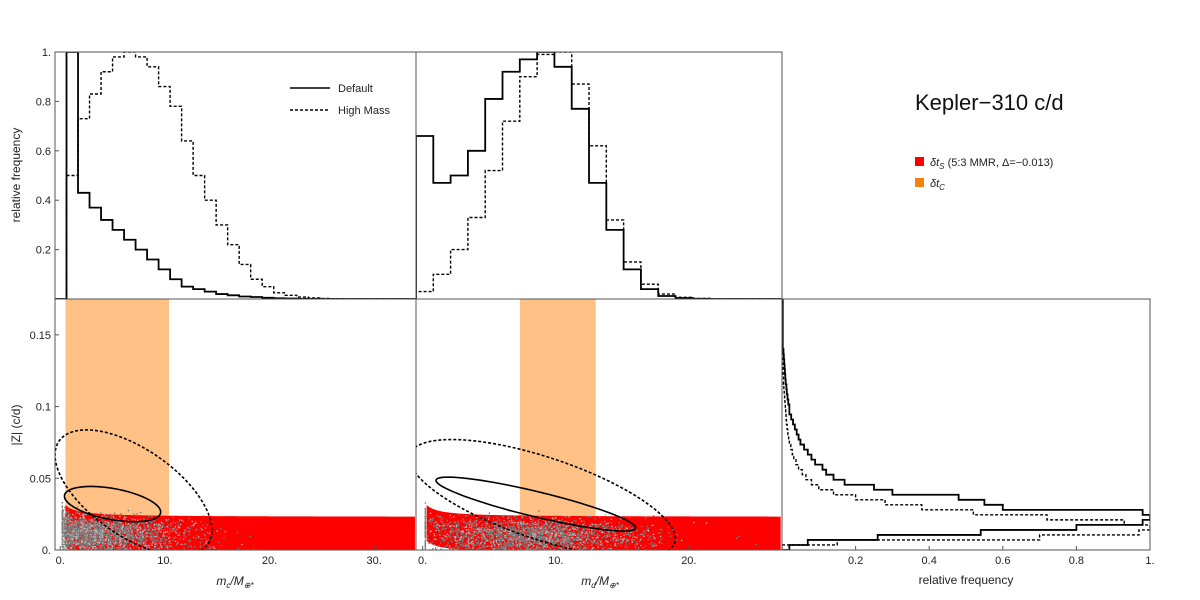 The height and width of the screenshot is (600, 1200). I want to click on ylabel-relative-frequency: relative frequency, so click(16, 175).